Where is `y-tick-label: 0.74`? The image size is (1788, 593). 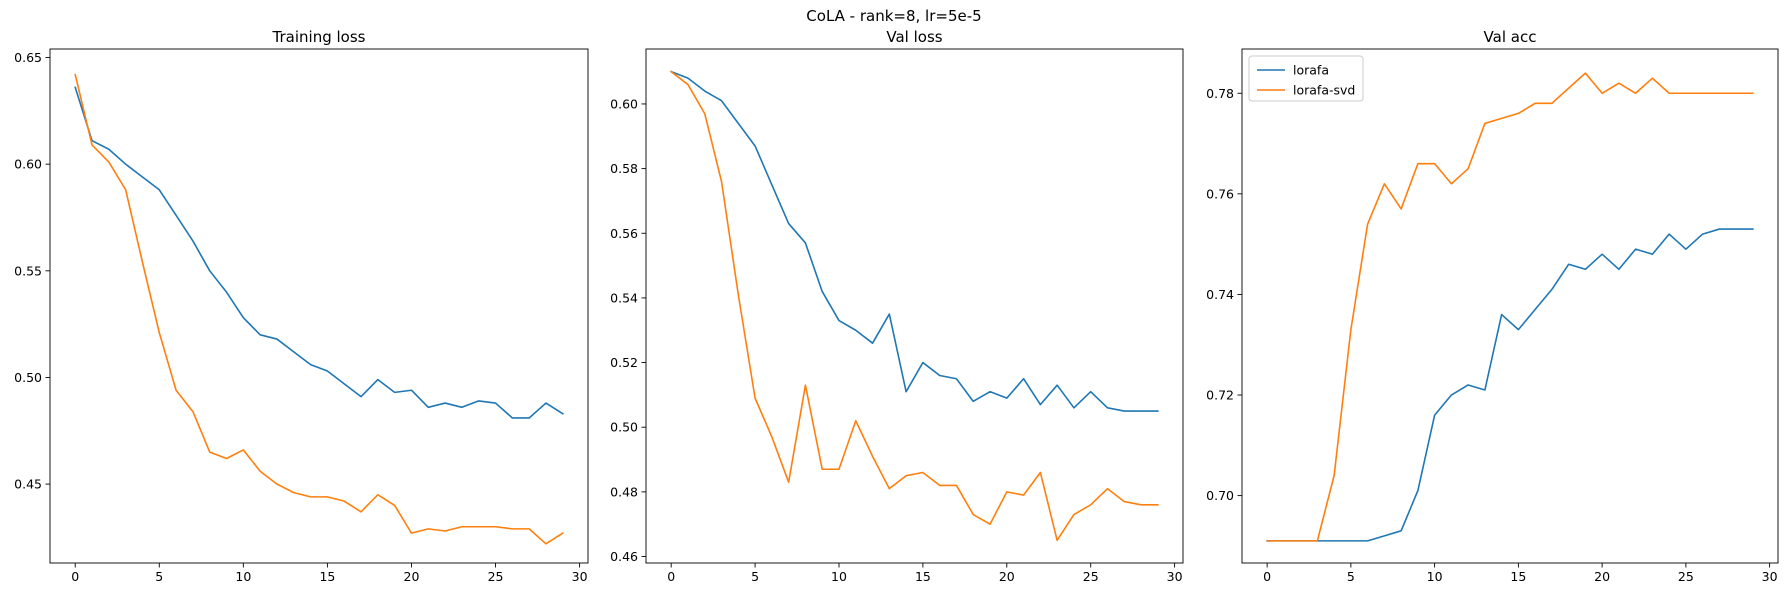
y-tick-label: 0.74 is located at coordinates (1220, 294).